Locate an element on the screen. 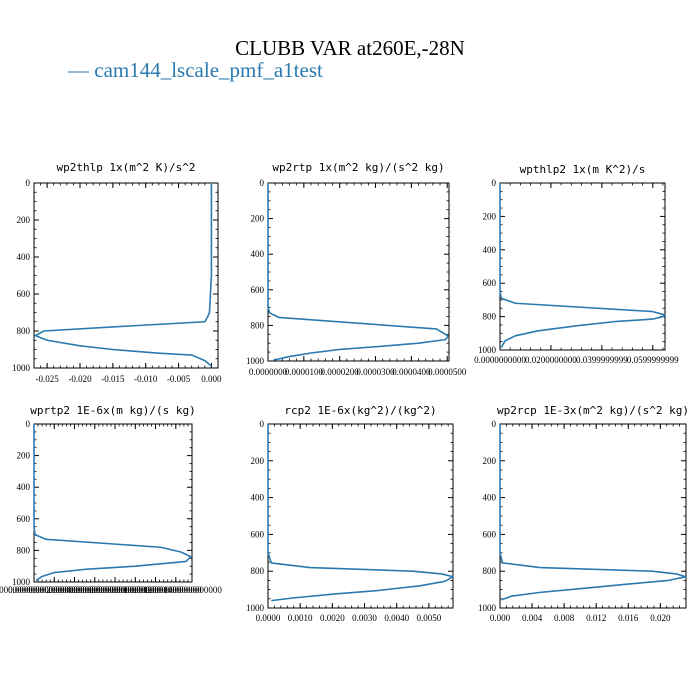  x-tick-label: 0.0010 is located at coordinates (300, 618).